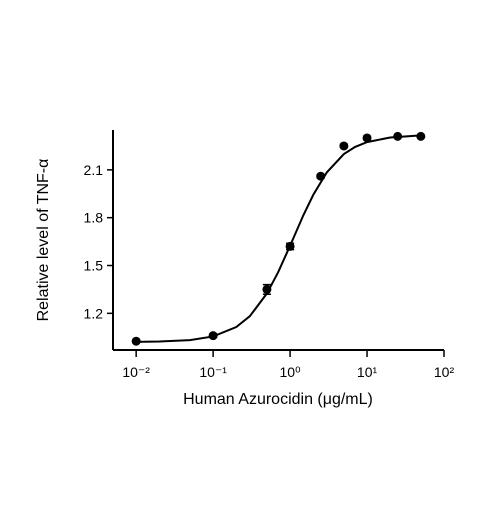 The width and height of the screenshot is (500, 505). Describe the element at coordinates (290, 372) in the screenshot. I see `x-tick-label: 10⁰` at that location.